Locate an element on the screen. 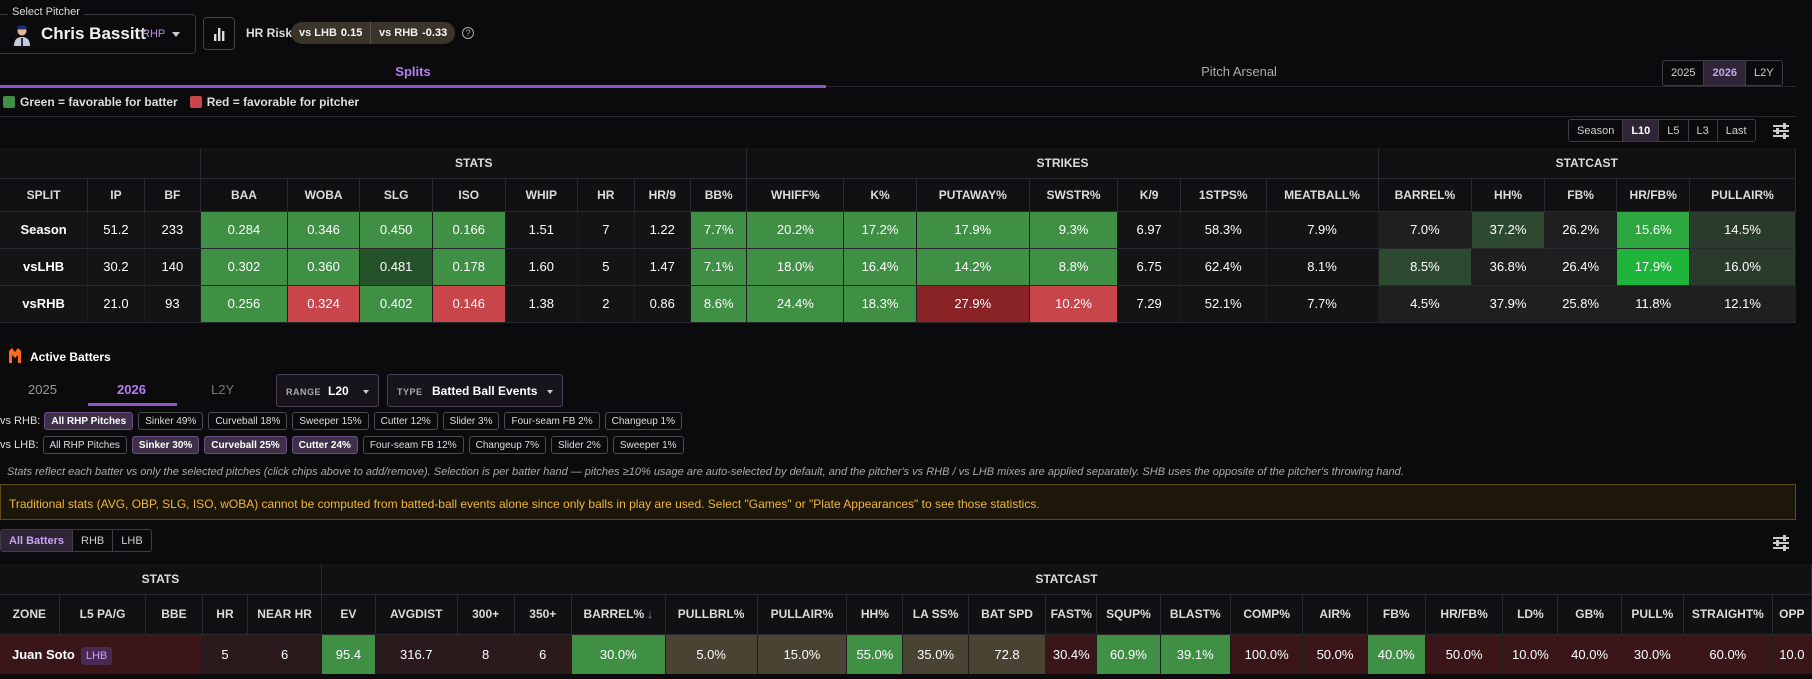  range-l5-button: L5 is located at coordinates (1674, 130).